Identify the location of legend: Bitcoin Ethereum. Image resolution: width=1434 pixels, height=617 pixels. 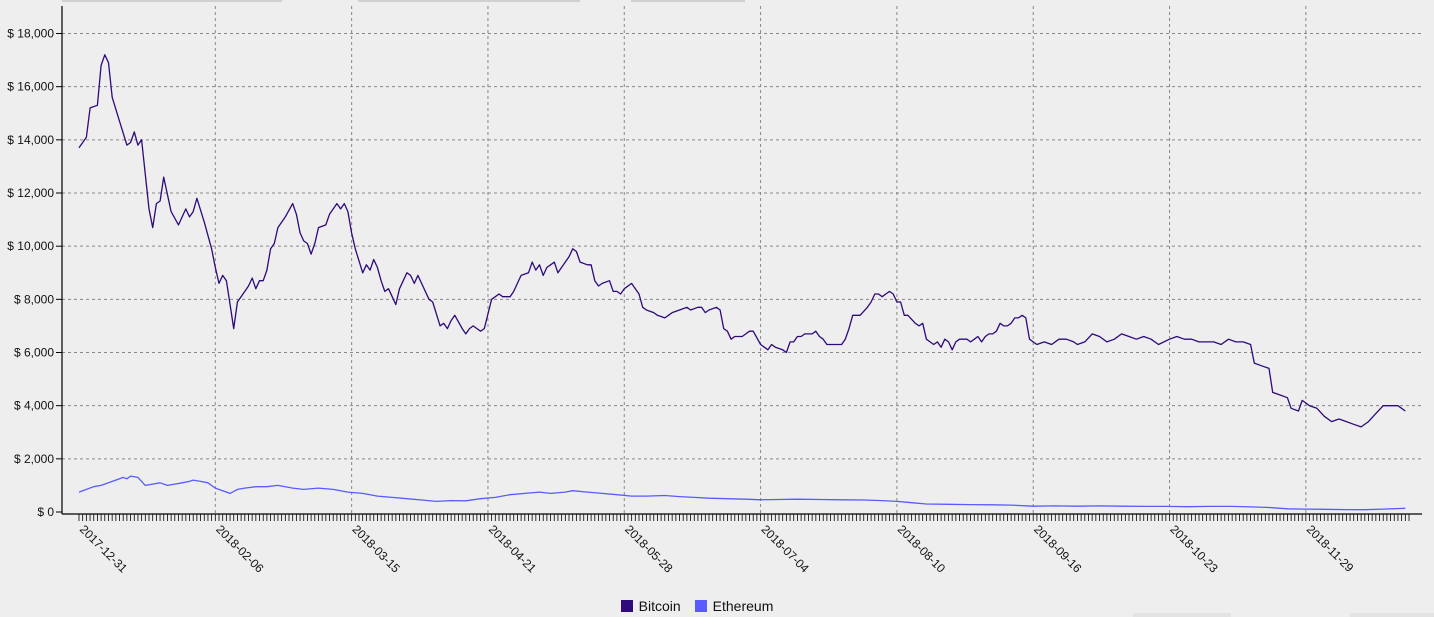
(697, 606).